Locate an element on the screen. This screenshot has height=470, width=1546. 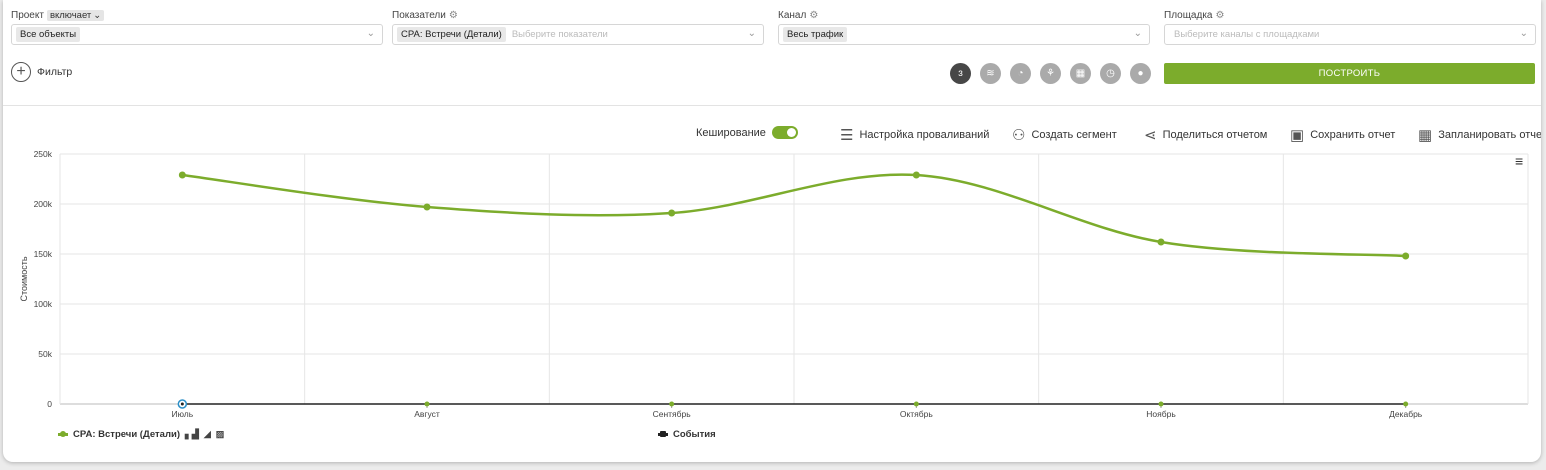
floppy-disk-icon: ▣ is located at coordinates (1297, 135).